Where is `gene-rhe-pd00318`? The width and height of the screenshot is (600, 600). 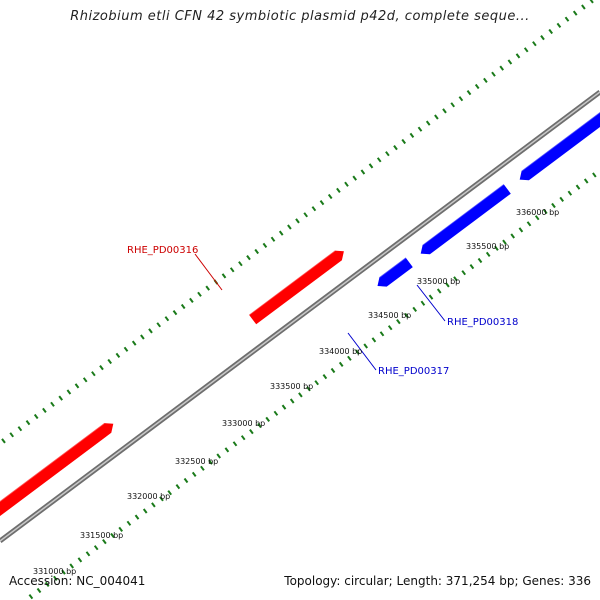 gene-rhe-pd00318 is located at coordinates (465, 219).